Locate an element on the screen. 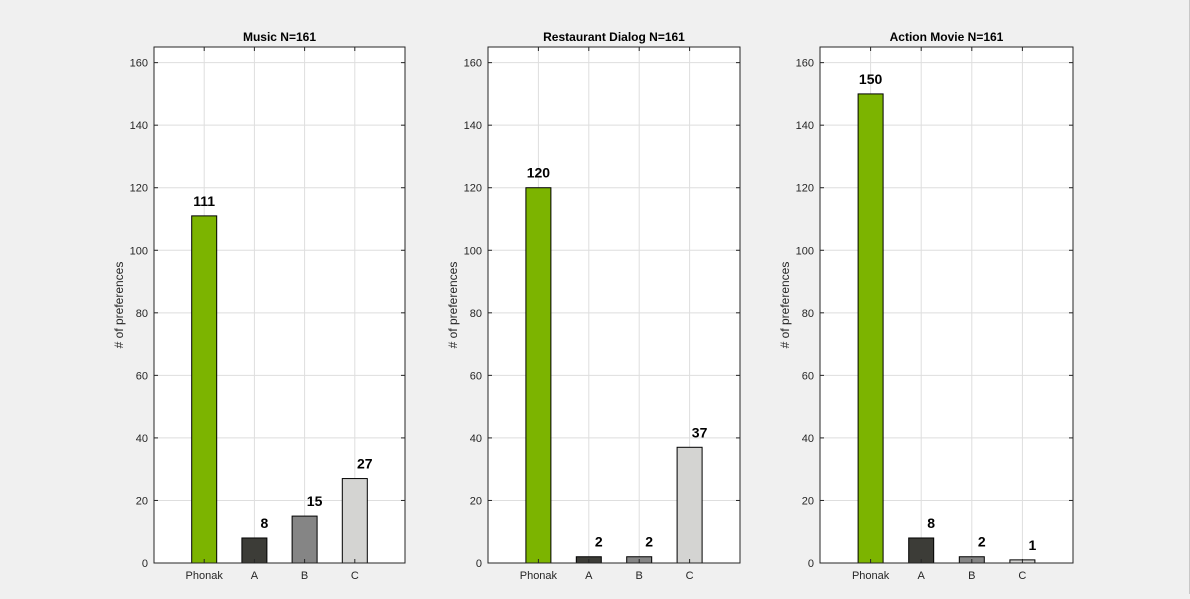 Image resolution: width=1190 pixels, height=599 pixels. chart-title: Music N=161 is located at coordinates (279, 37).